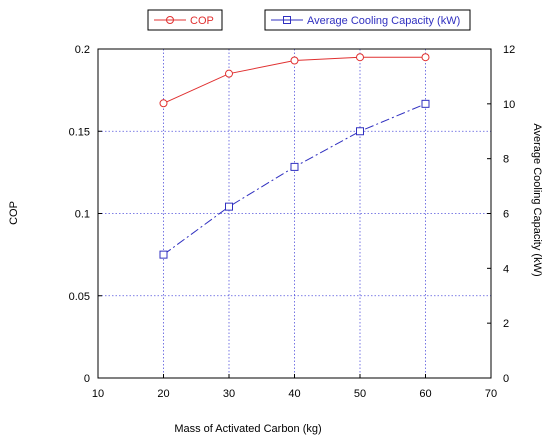 Image resolution: width=550 pixels, height=443 pixels. What do you see at coordinates (506, 324) in the screenshot?
I see `y-right-tick-label: 2` at bounding box center [506, 324].